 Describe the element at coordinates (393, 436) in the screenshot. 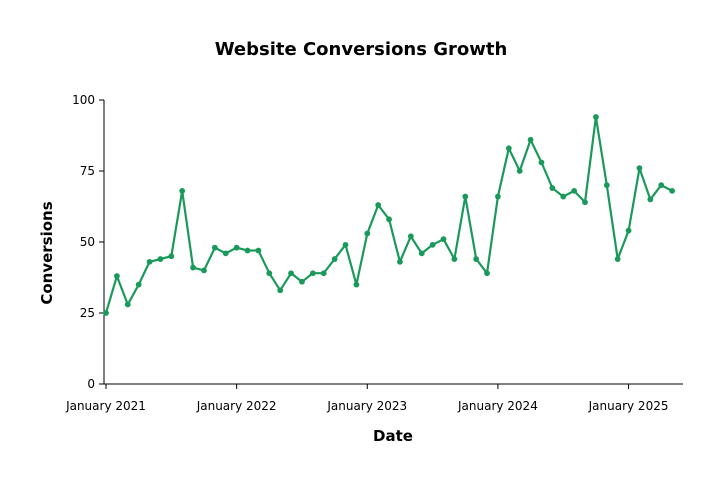

I see `x-axis-label: Date` at that location.